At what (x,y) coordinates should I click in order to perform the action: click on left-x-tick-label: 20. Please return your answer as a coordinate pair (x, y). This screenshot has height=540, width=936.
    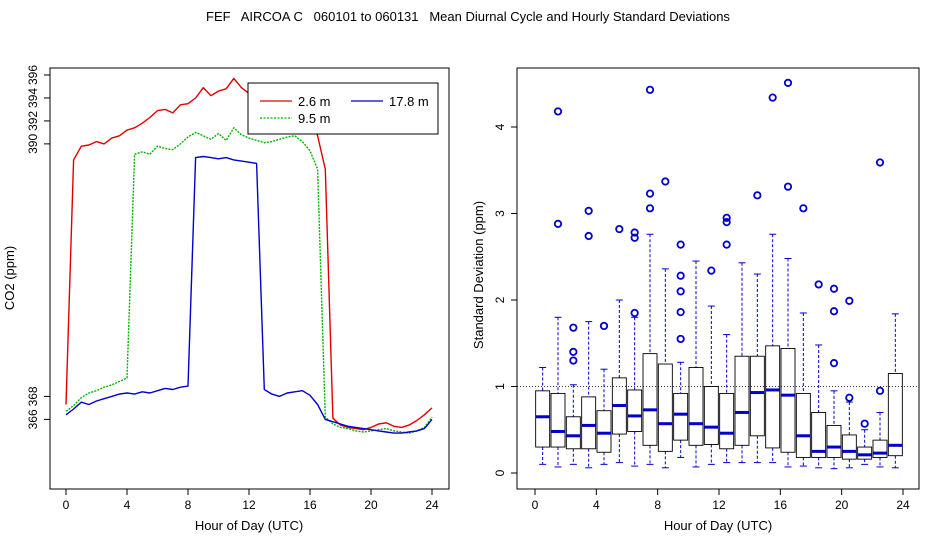
    Looking at the image, I should click on (371, 505).